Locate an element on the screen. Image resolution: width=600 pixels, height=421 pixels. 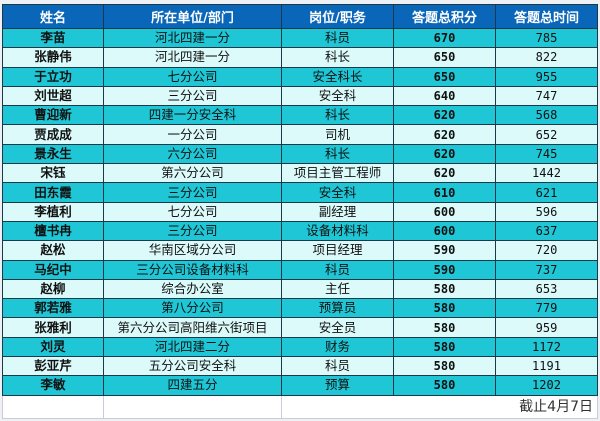
cell-name: 景永生 is located at coordinates (53, 154).